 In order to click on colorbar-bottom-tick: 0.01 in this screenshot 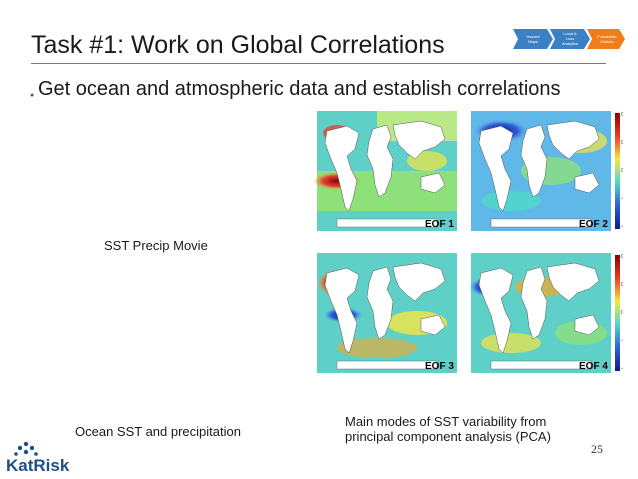, I will do `click(622, 285)`.